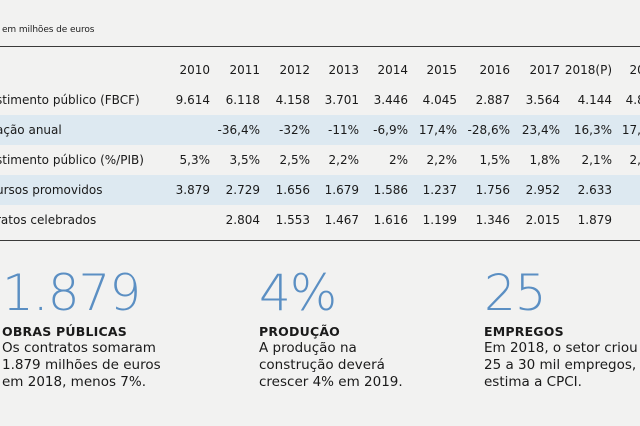 This screenshot has height=426, width=640. I want to click on table-cell: 1.616, so click(390, 220).